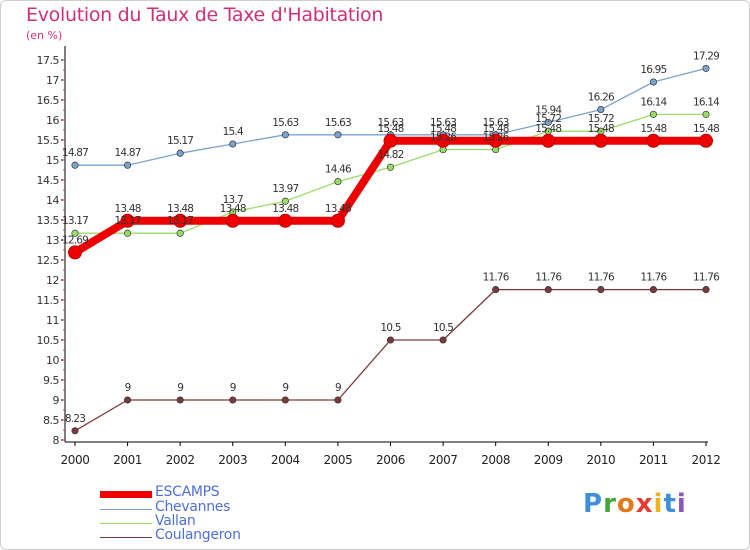  Describe the element at coordinates (548, 460) in the screenshot. I see `x-tick-label: 2009` at that location.